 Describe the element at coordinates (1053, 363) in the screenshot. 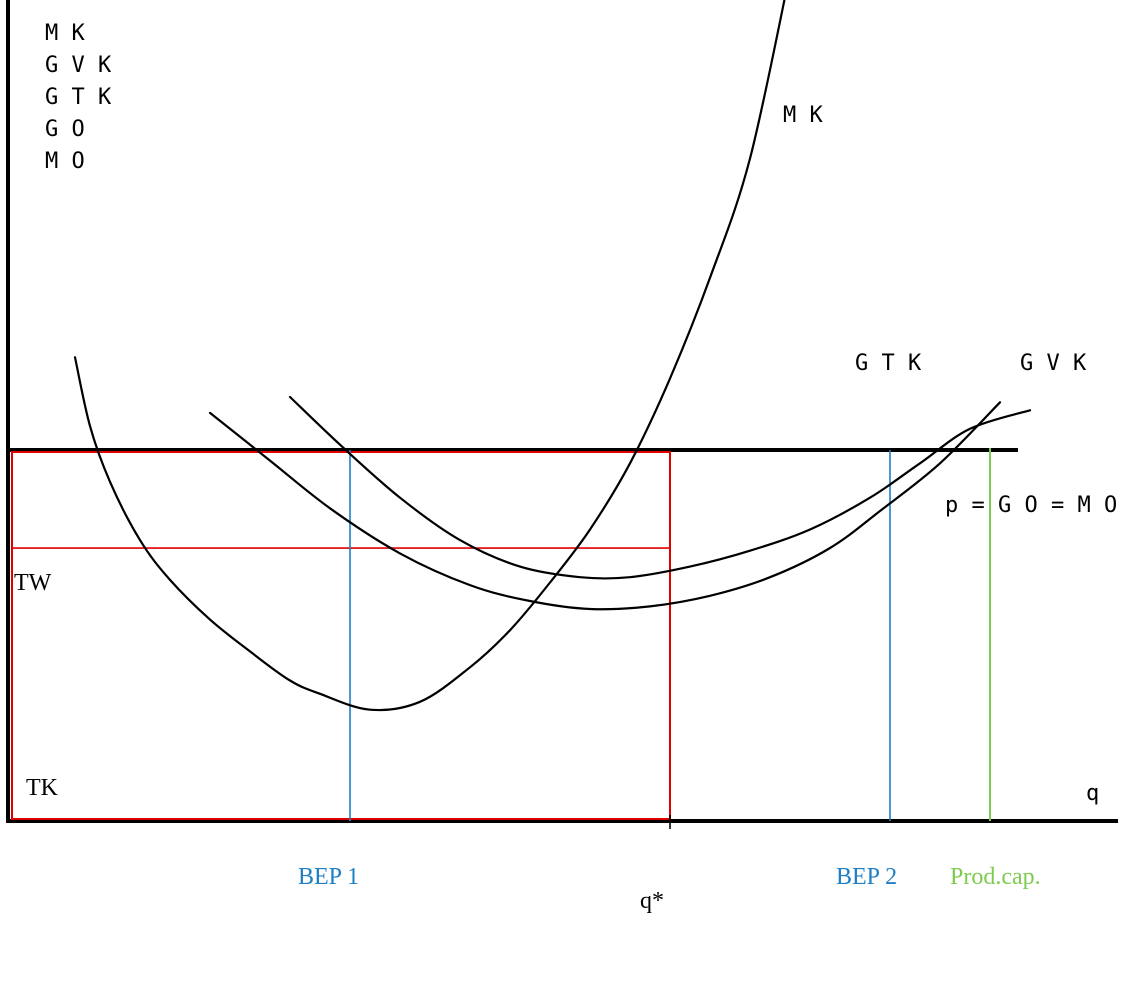

I see `curve-label-gvk: G V K` at that location.